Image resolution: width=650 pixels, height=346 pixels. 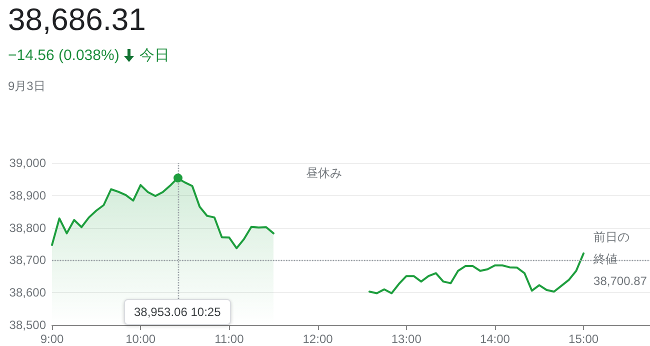 What do you see at coordinates (495, 339) in the screenshot?
I see `x-tick-label: 14:00` at bounding box center [495, 339].